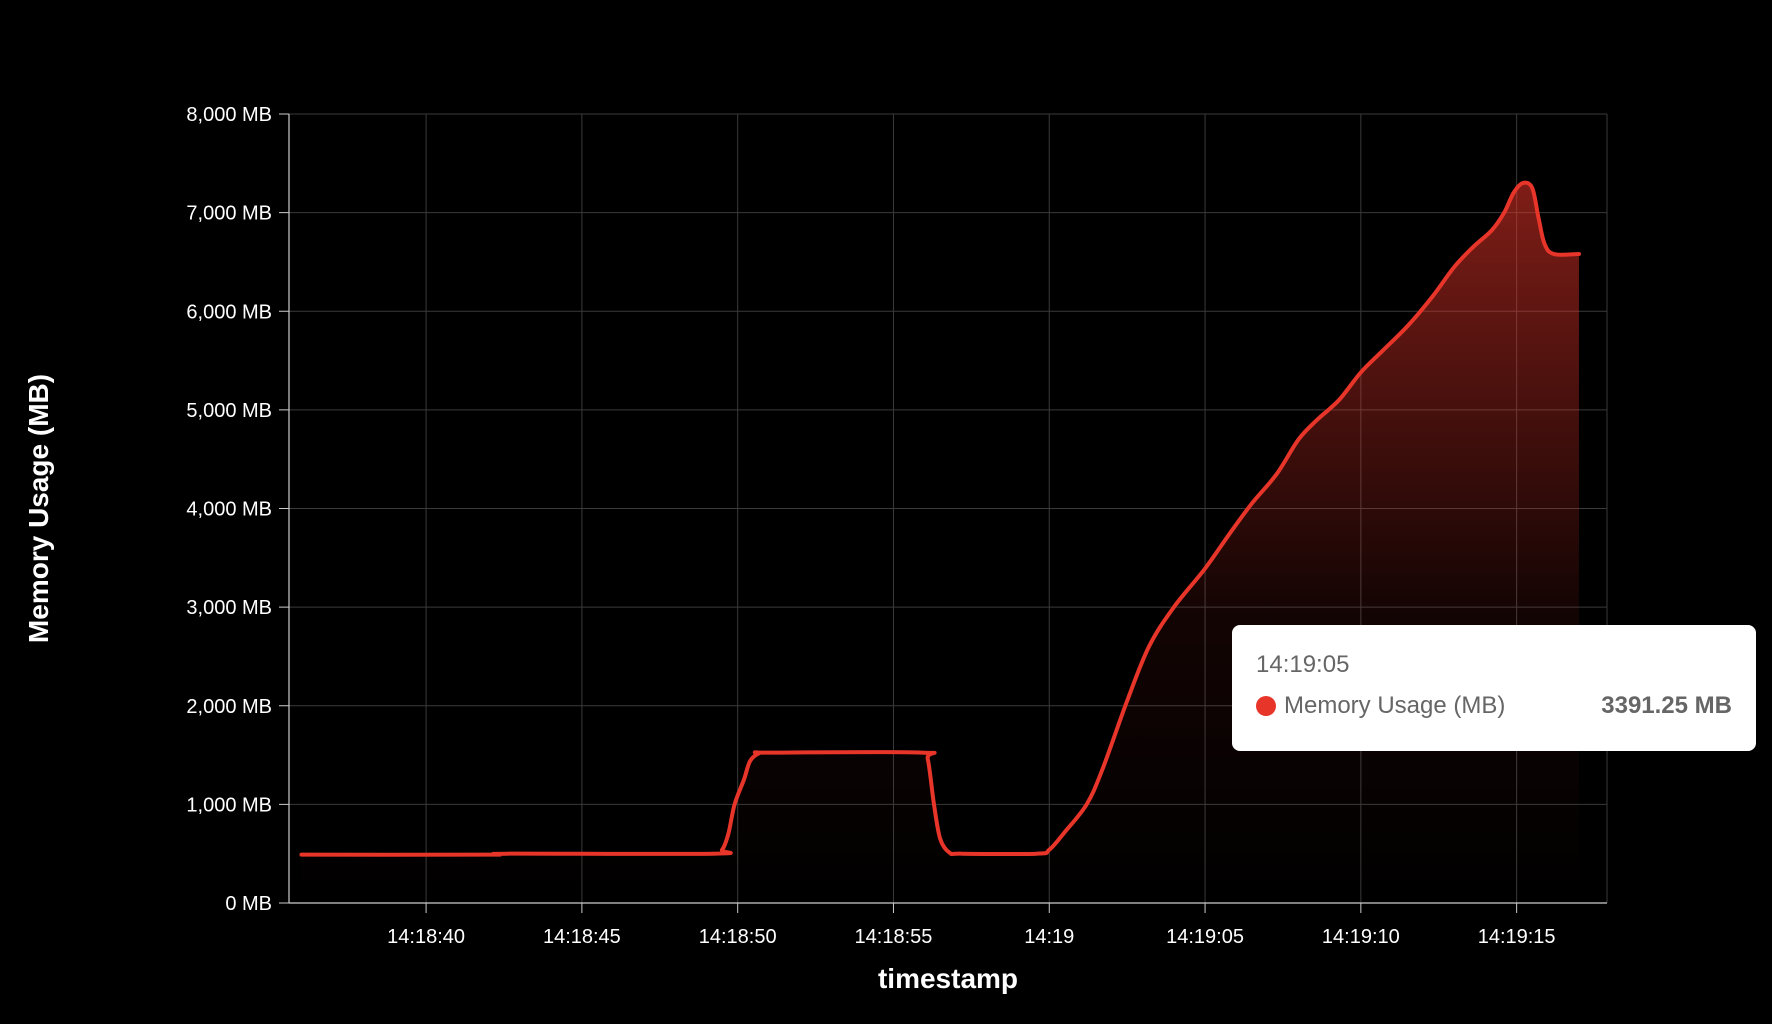  Describe the element at coordinates (248, 904) in the screenshot. I see `y-tick-label: 0 MB` at that location.